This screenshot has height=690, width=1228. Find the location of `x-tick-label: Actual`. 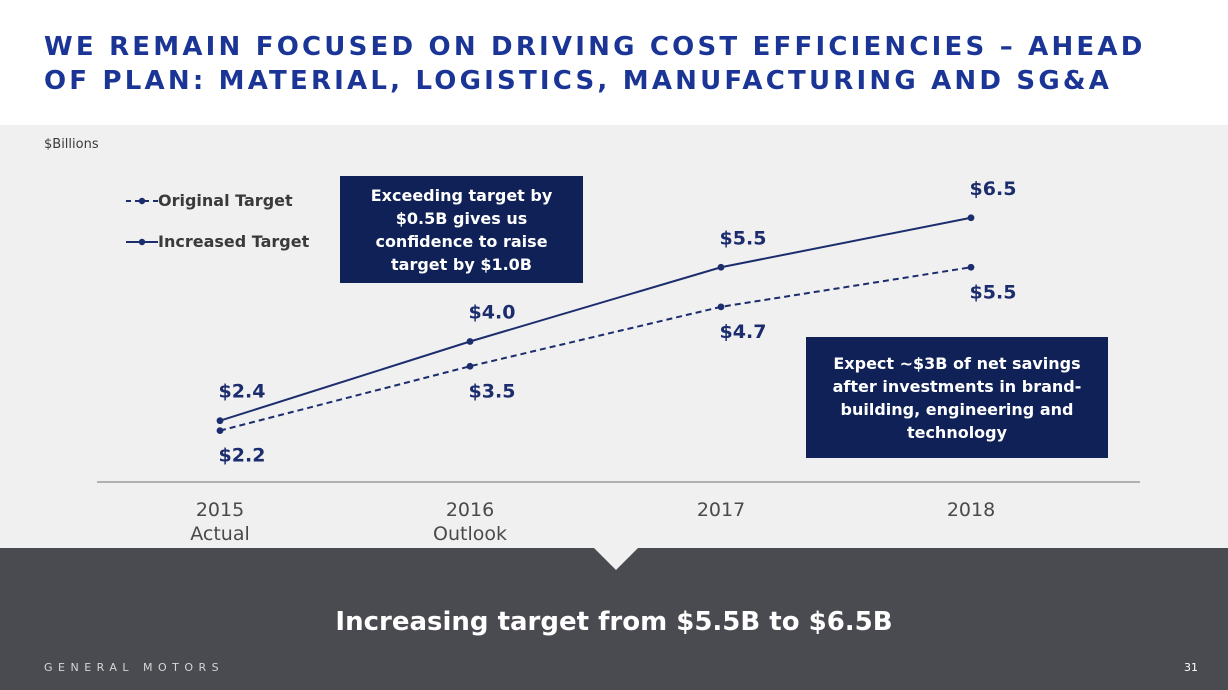

x-tick-label: Actual is located at coordinates (220, 534).